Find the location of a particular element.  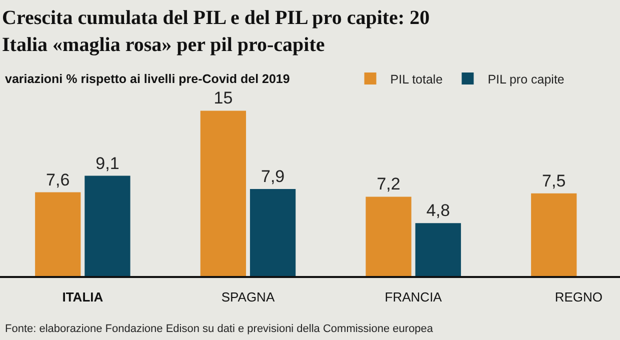

data-label: 7,2 is located at coordinates (388, 184).